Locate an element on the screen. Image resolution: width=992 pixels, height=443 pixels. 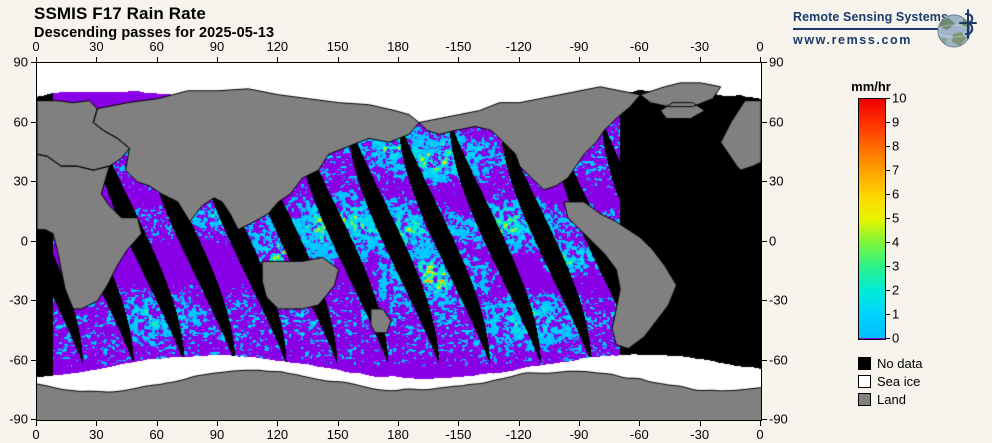
colorbar-tick-label: 2 is located at coordinates (896, 290).